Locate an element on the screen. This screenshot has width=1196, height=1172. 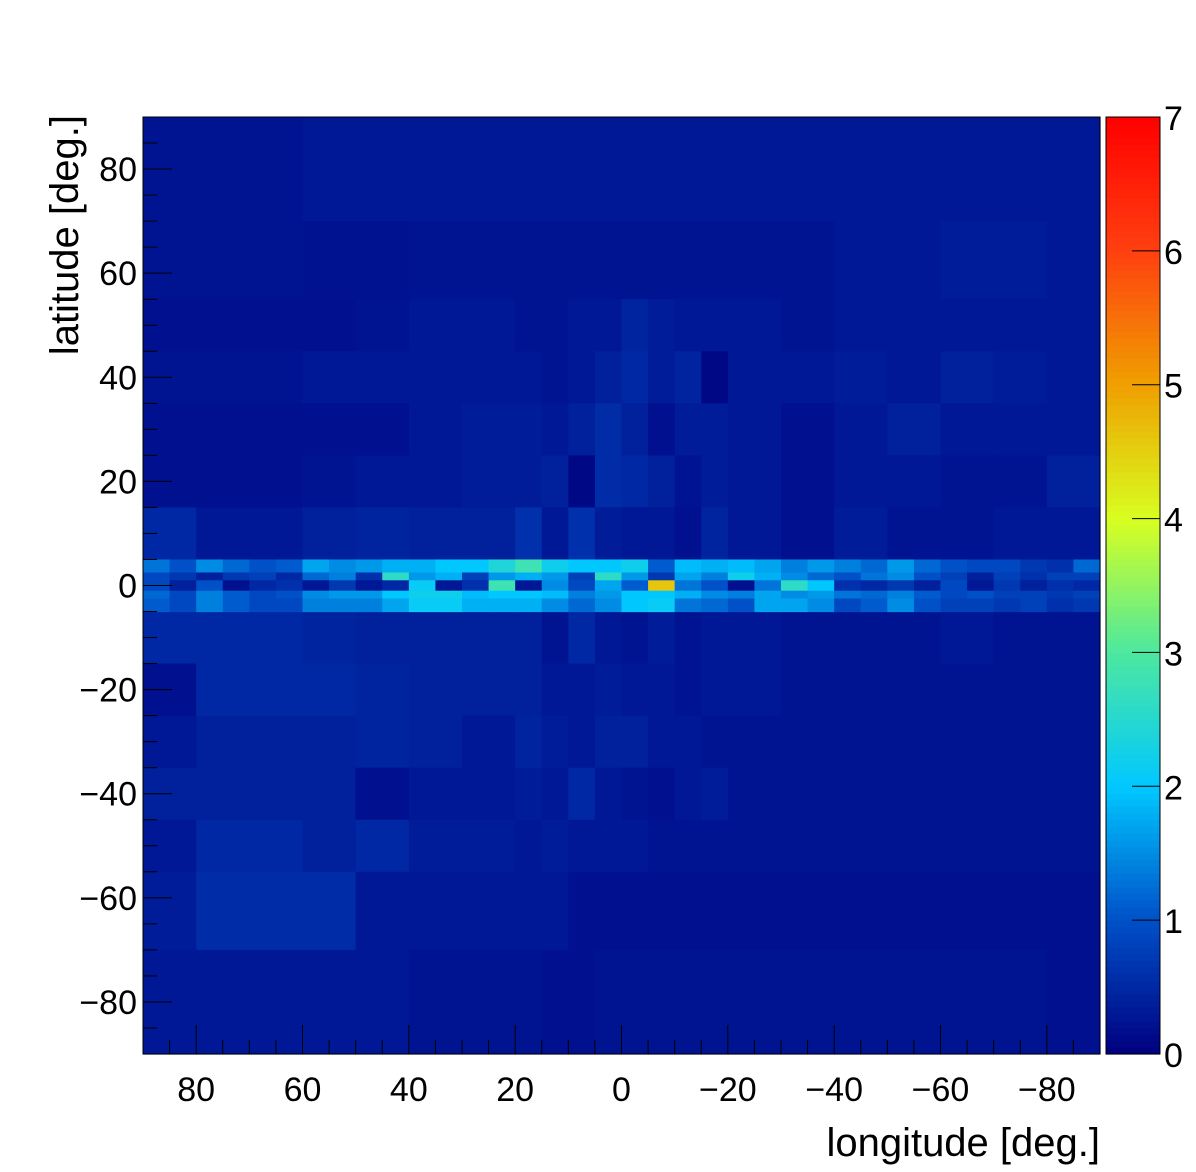
y-tick-label: 80 is located at coordinates (118, 170).